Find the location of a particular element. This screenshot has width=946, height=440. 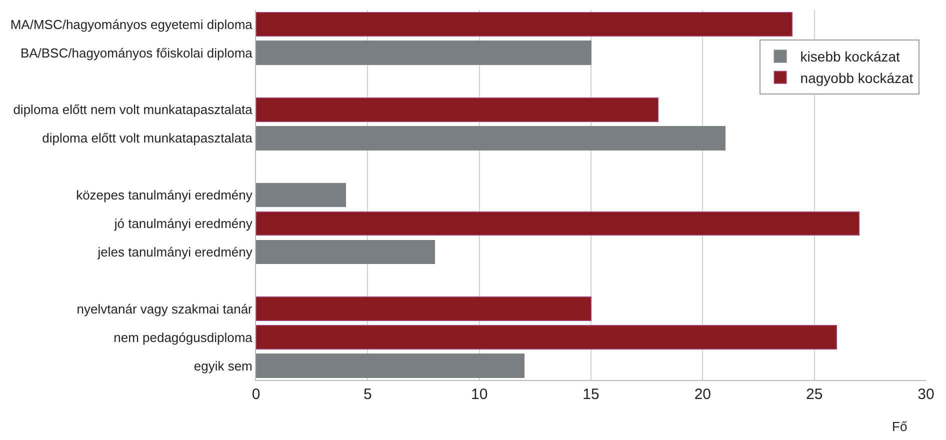

y-tick-label: nyelvtanár vagy szakmai tanár is located at coordinates (165, 308).